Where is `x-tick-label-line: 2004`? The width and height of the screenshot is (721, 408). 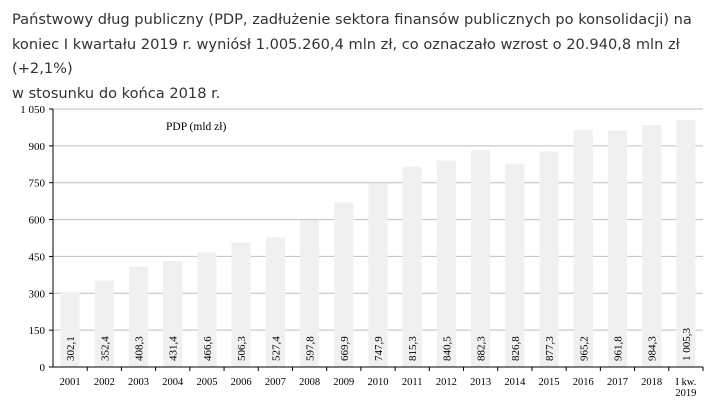 x-tick-label-line: 2004 is located at coordinates (173, 382).